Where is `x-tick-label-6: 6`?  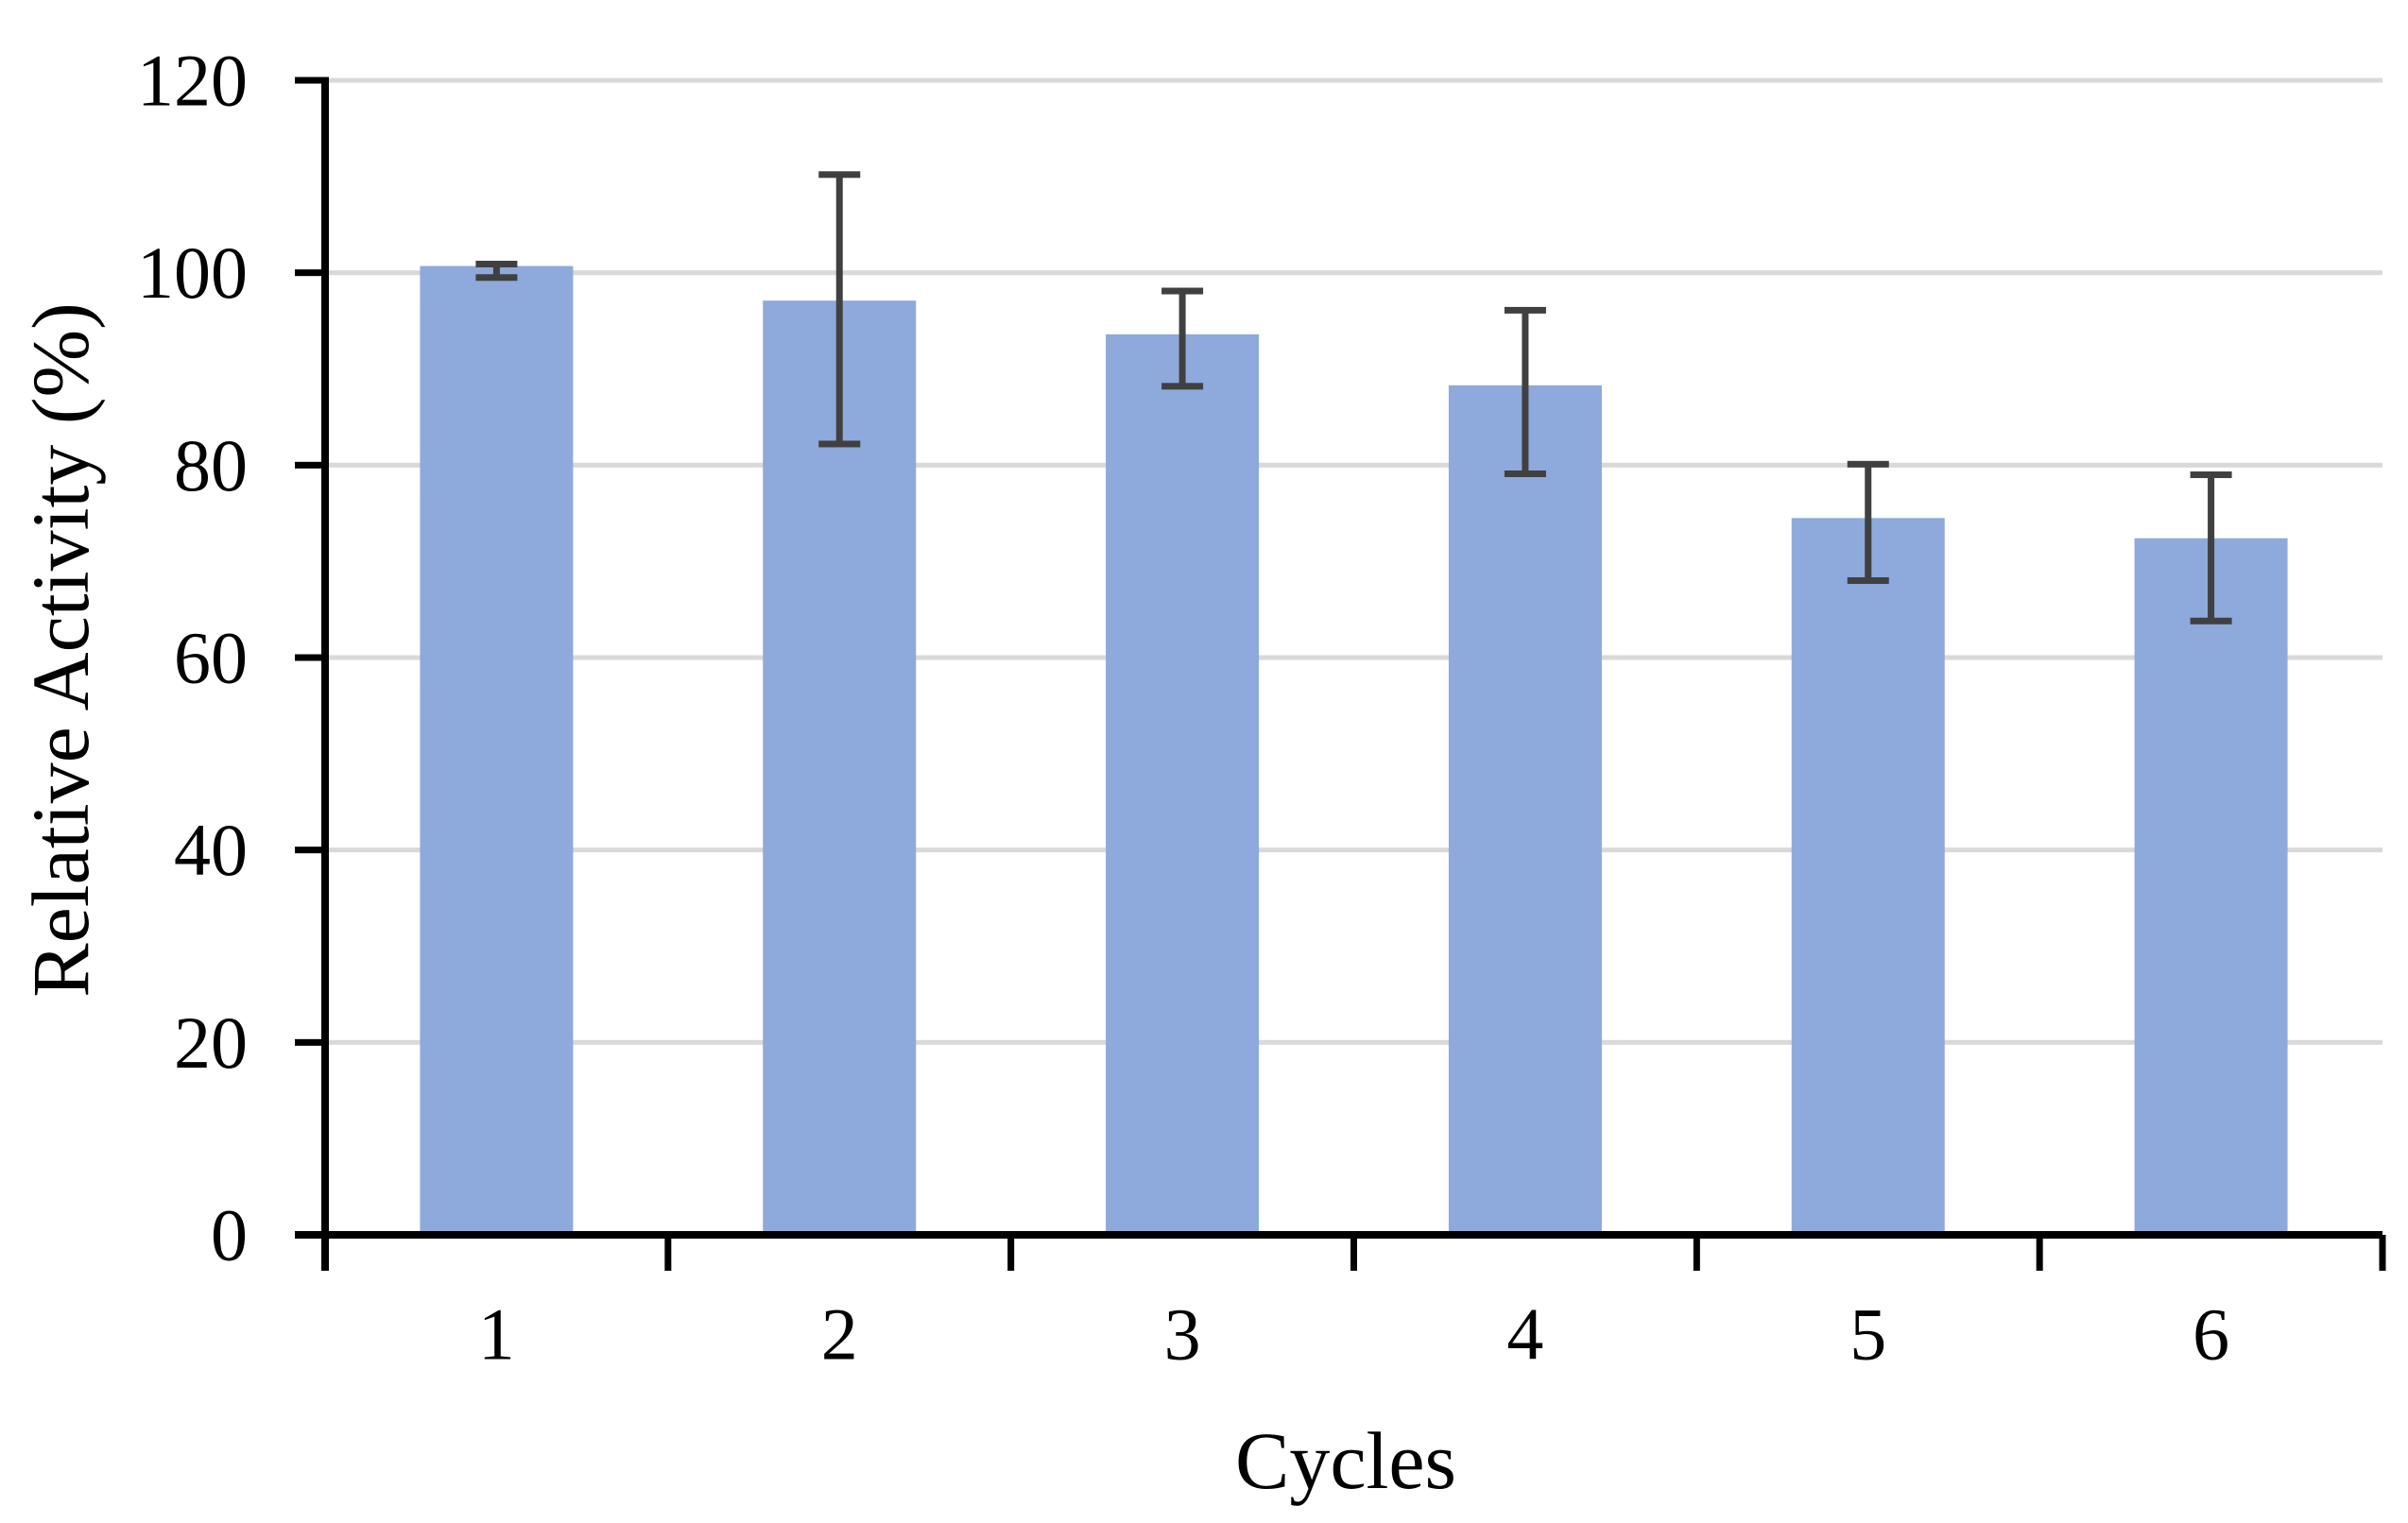 x-tick-label-6: 6 is located at coordinates (2211, 1334).